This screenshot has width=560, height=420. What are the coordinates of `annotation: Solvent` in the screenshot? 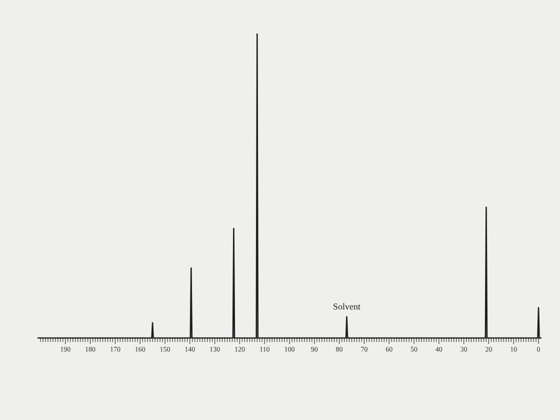 It's located at (347, 307).